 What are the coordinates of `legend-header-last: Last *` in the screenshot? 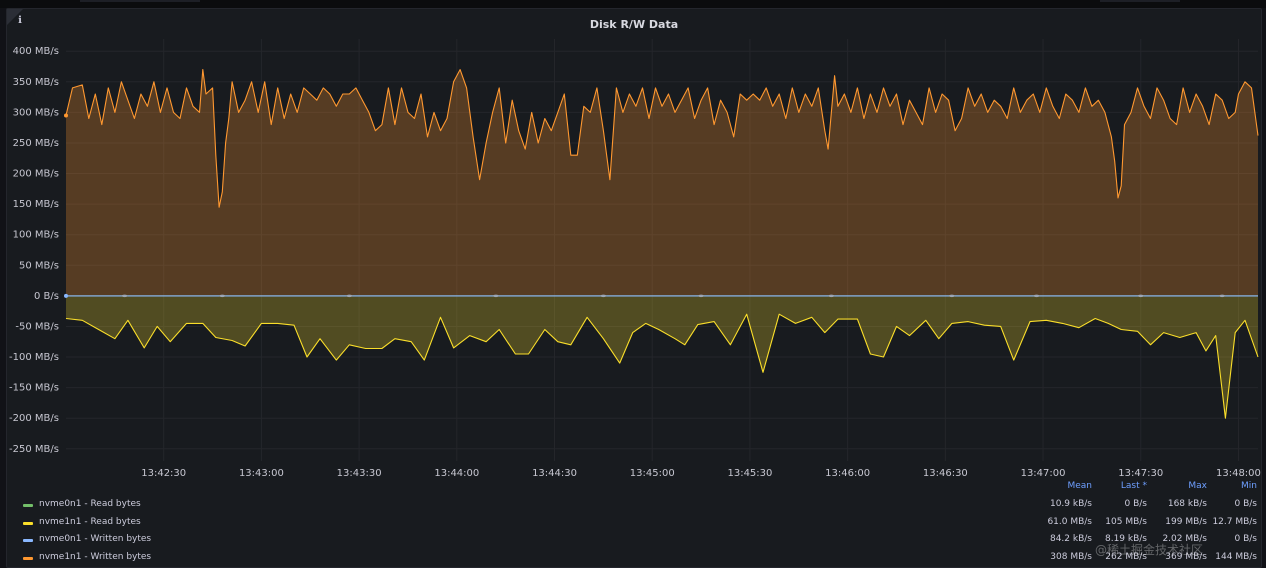 It's located at (1133, 486).